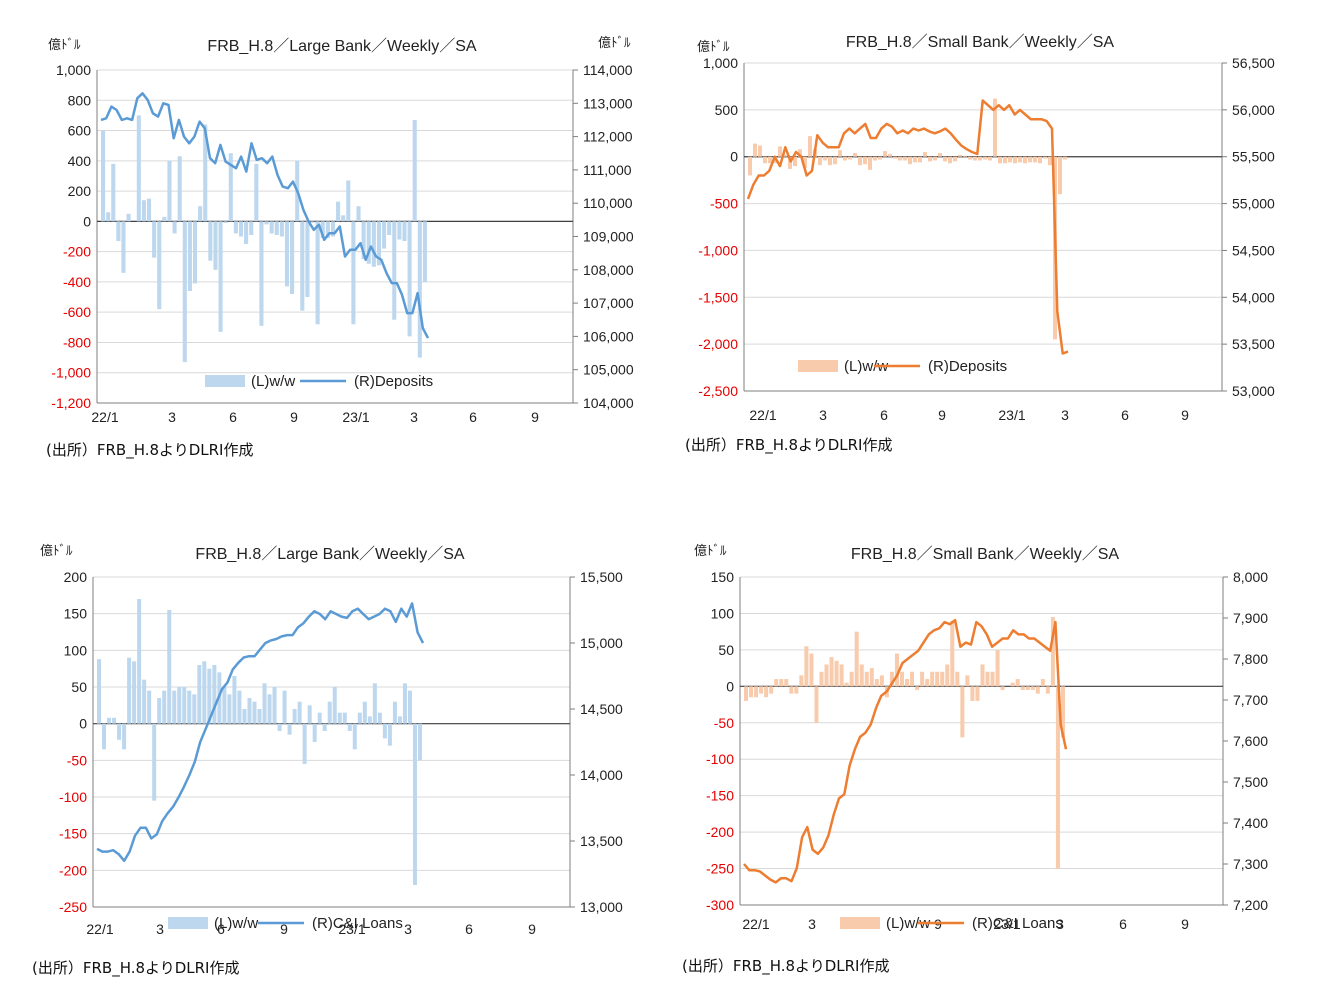 The image size is (1329, 1007). I want to click on legend-line-label: (R)Deposits, so click(967, 366).